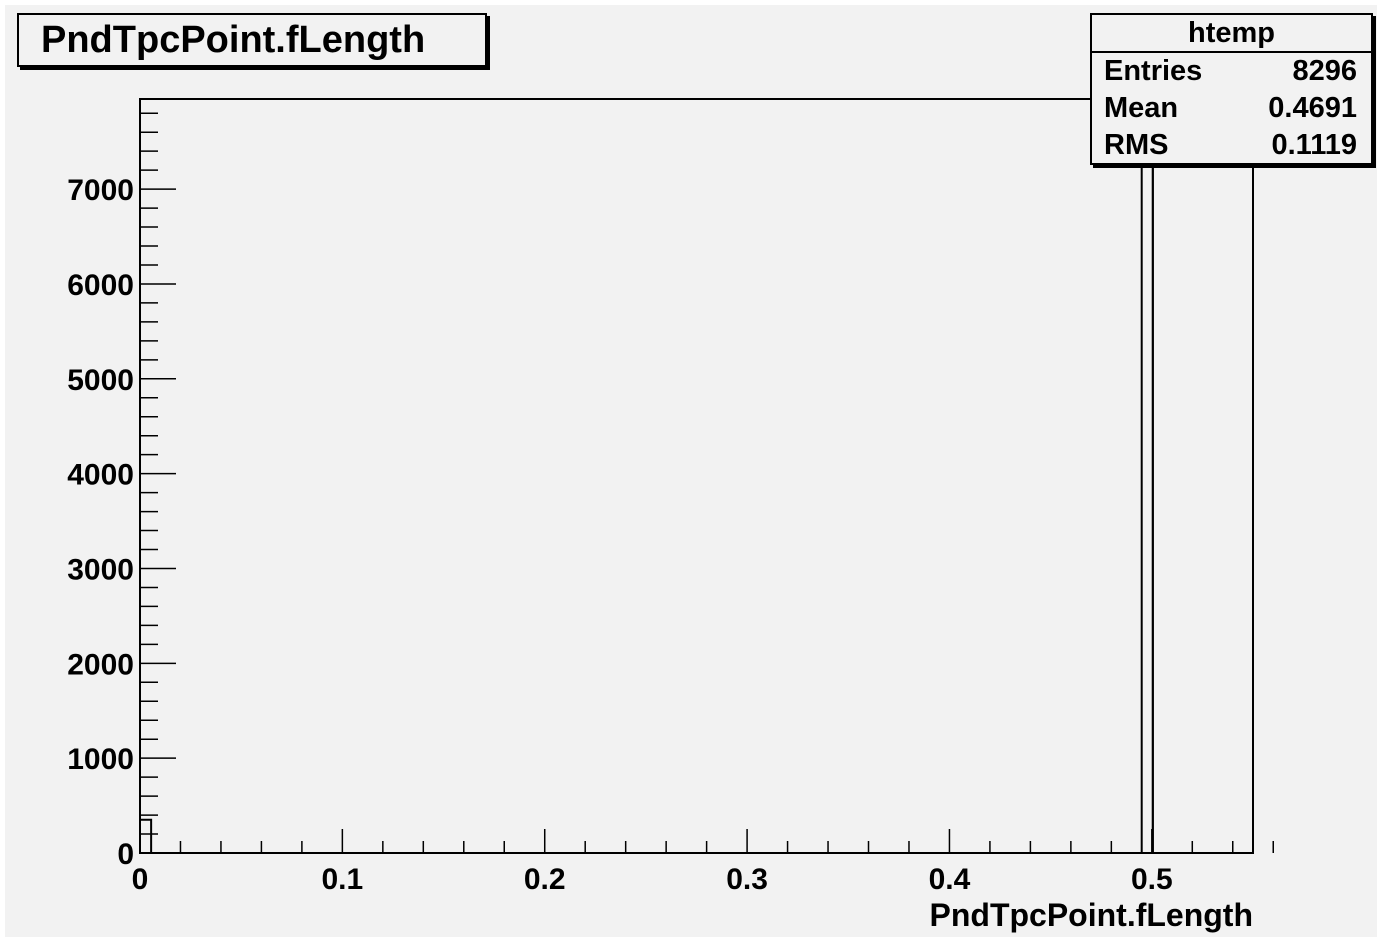 This screenshot has height=942, width=1382. I want to click on x-tick-label: 0.1, so click(343, 879).